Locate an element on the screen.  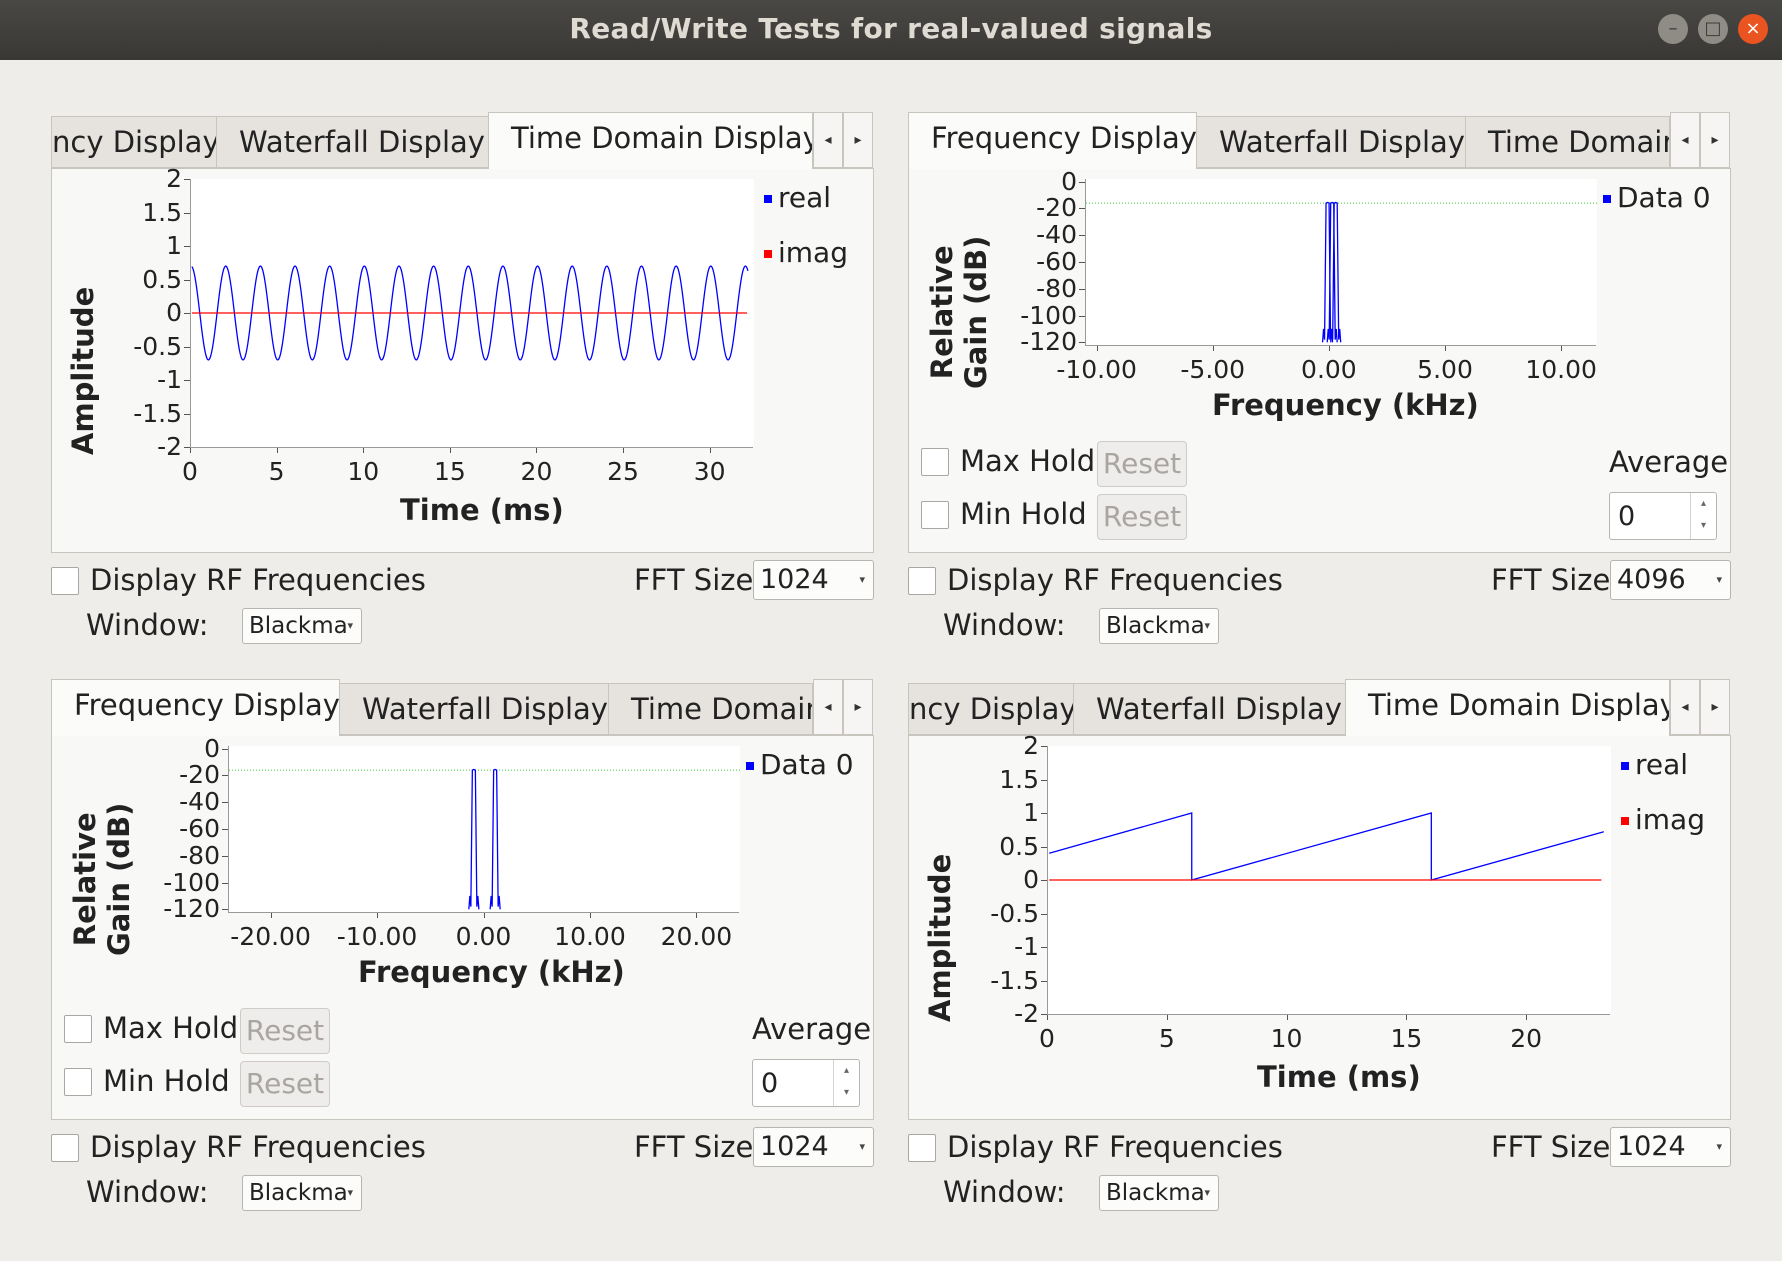
close-button: × is located at coordinates (1753, 29).